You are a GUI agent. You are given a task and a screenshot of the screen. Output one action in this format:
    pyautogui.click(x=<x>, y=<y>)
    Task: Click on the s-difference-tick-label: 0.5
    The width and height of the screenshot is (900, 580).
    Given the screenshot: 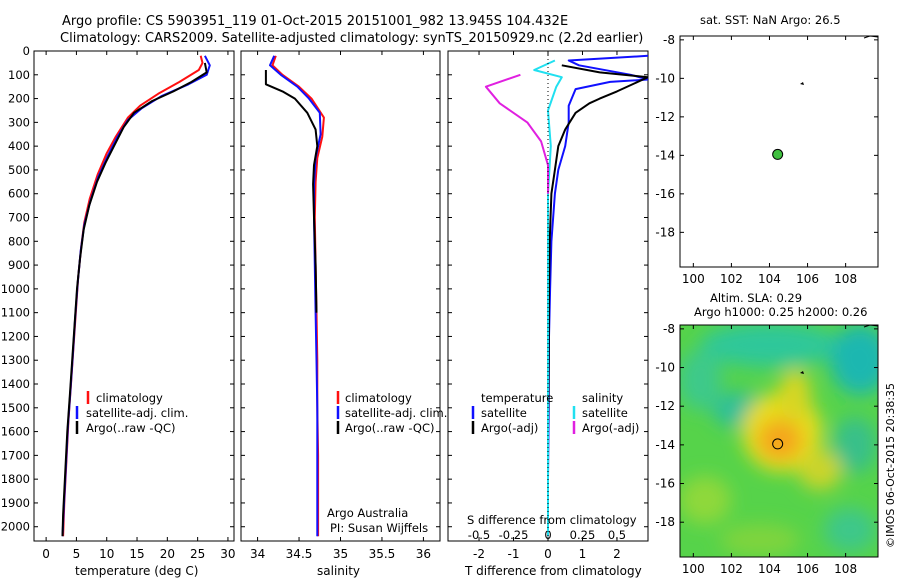 What is the action you would take?
    pyautogui.click(x=617, y=535)
    